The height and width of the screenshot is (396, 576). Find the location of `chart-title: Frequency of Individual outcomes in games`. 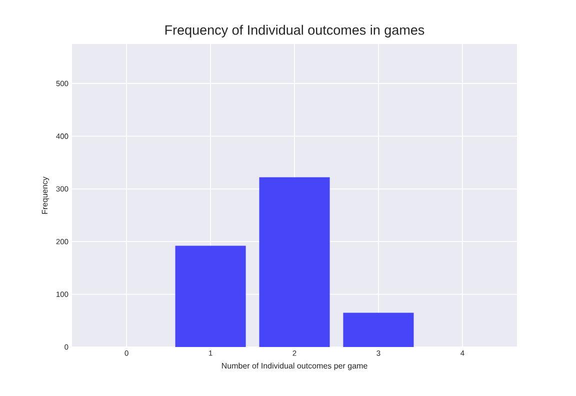

chart-title: Frequency of Individual outcomes in games is located at coordinates (294, 31).